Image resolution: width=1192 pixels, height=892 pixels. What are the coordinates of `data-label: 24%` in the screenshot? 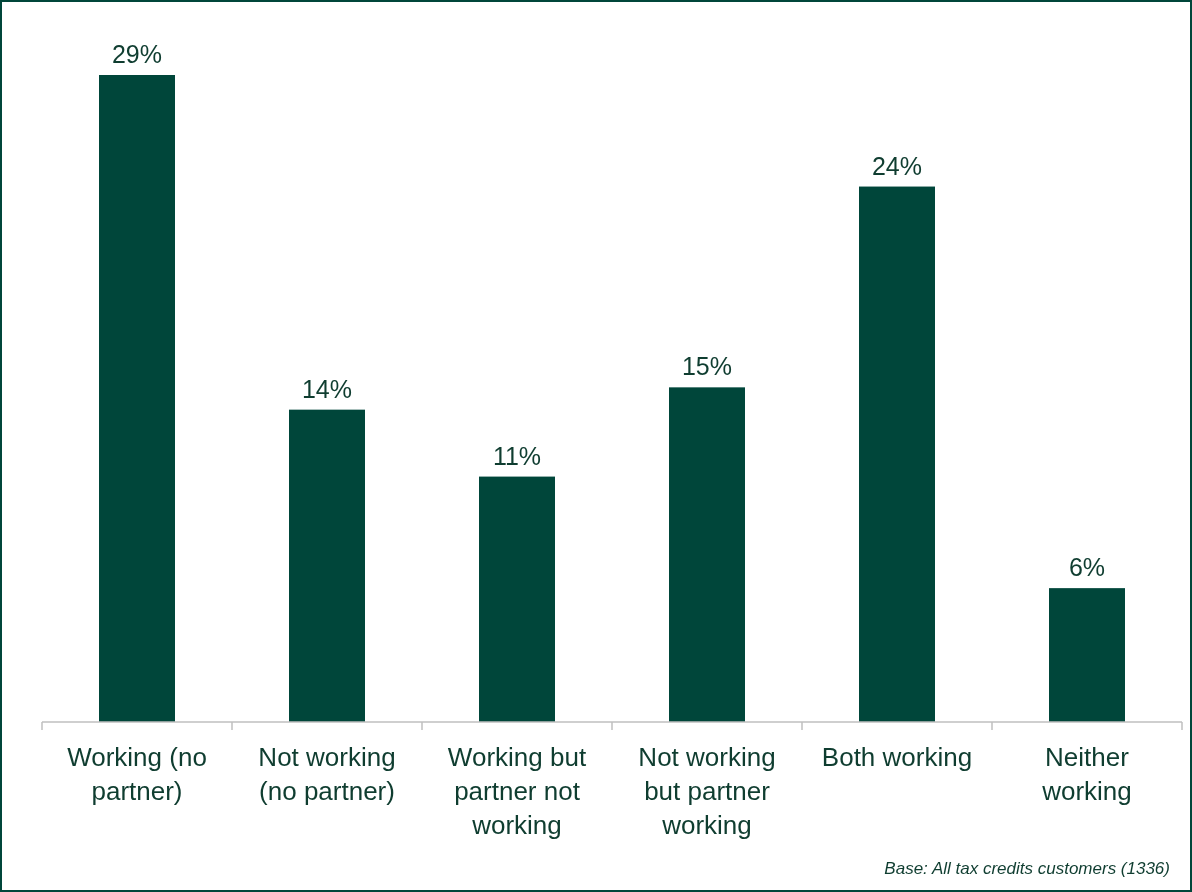 It's located at (897, 165).